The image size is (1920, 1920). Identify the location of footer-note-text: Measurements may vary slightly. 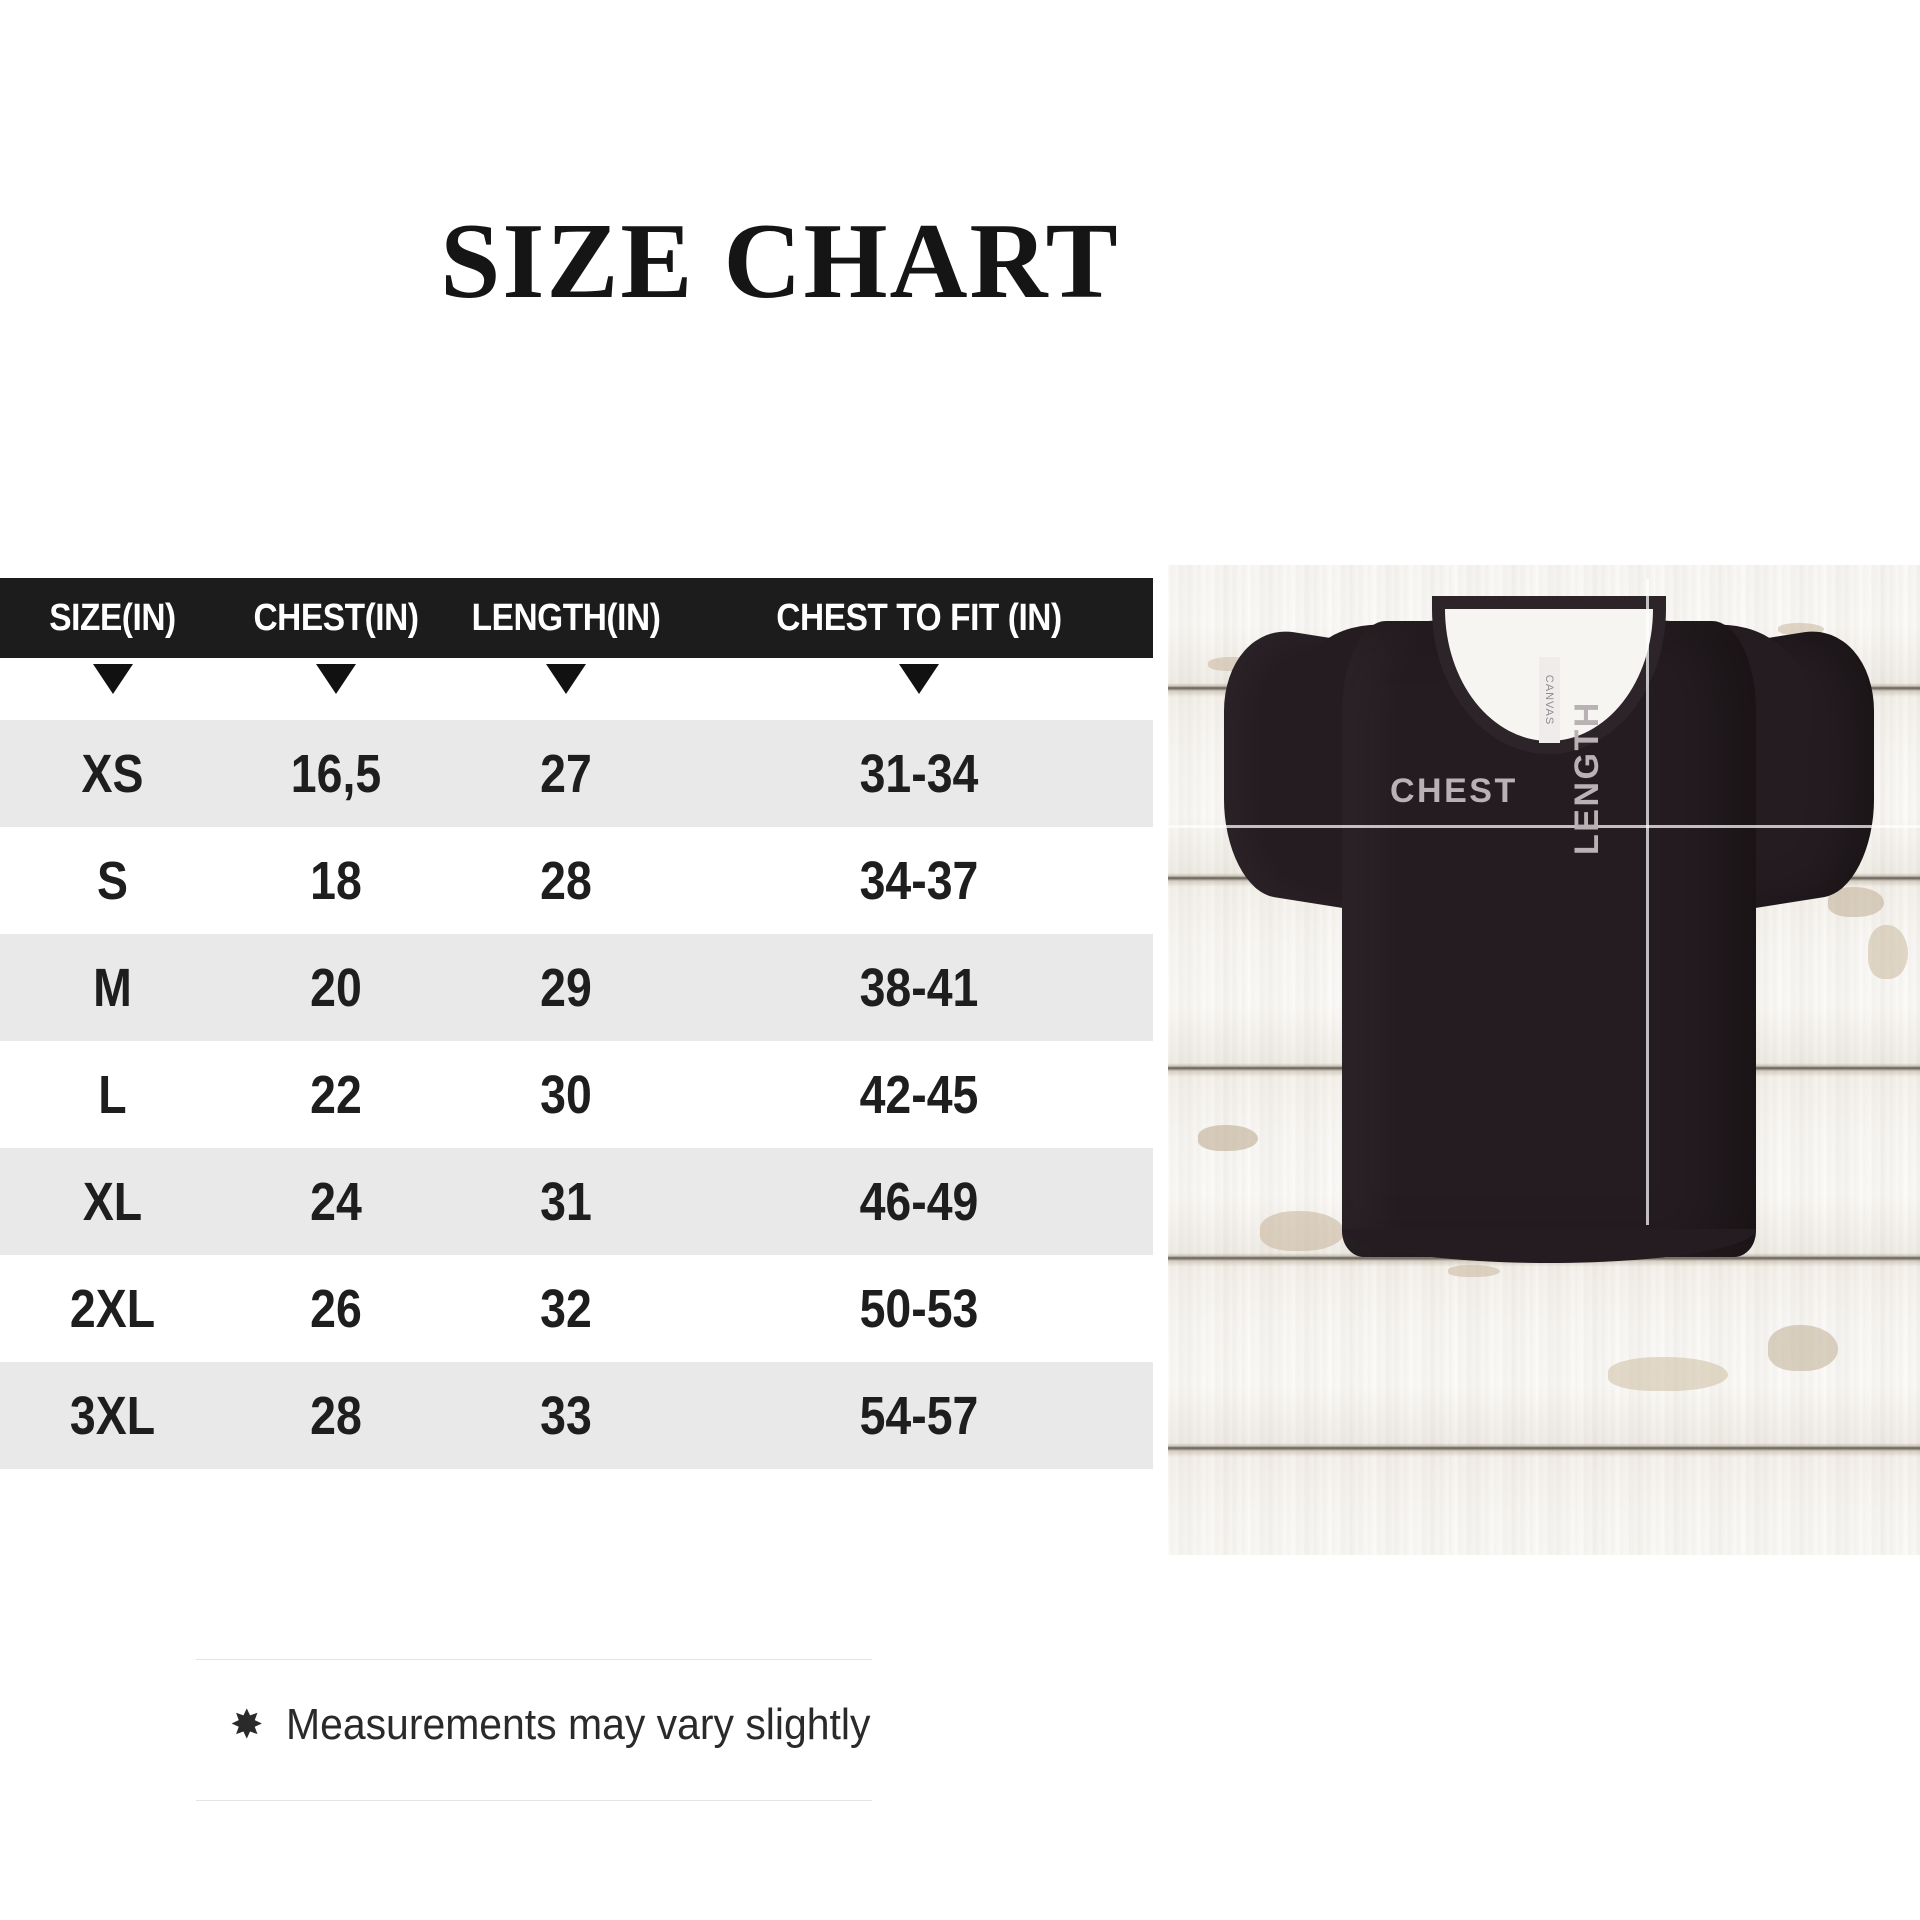
(577, 1724).